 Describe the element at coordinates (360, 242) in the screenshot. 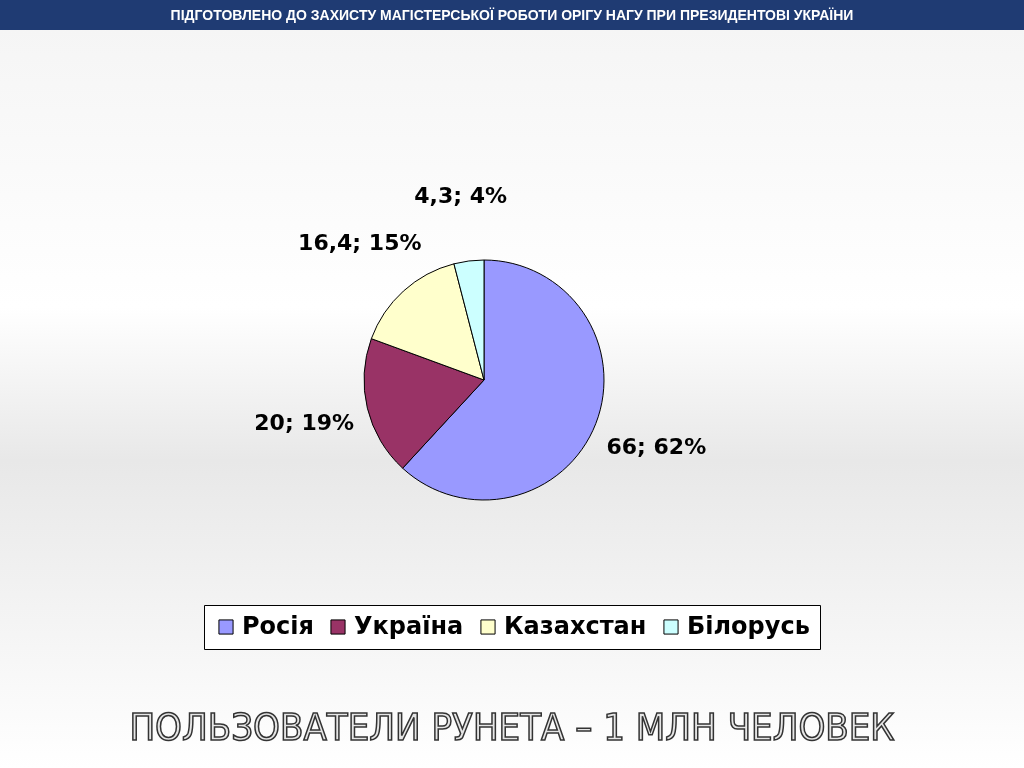

I see `data-label: 16,4; 15%` at that location.